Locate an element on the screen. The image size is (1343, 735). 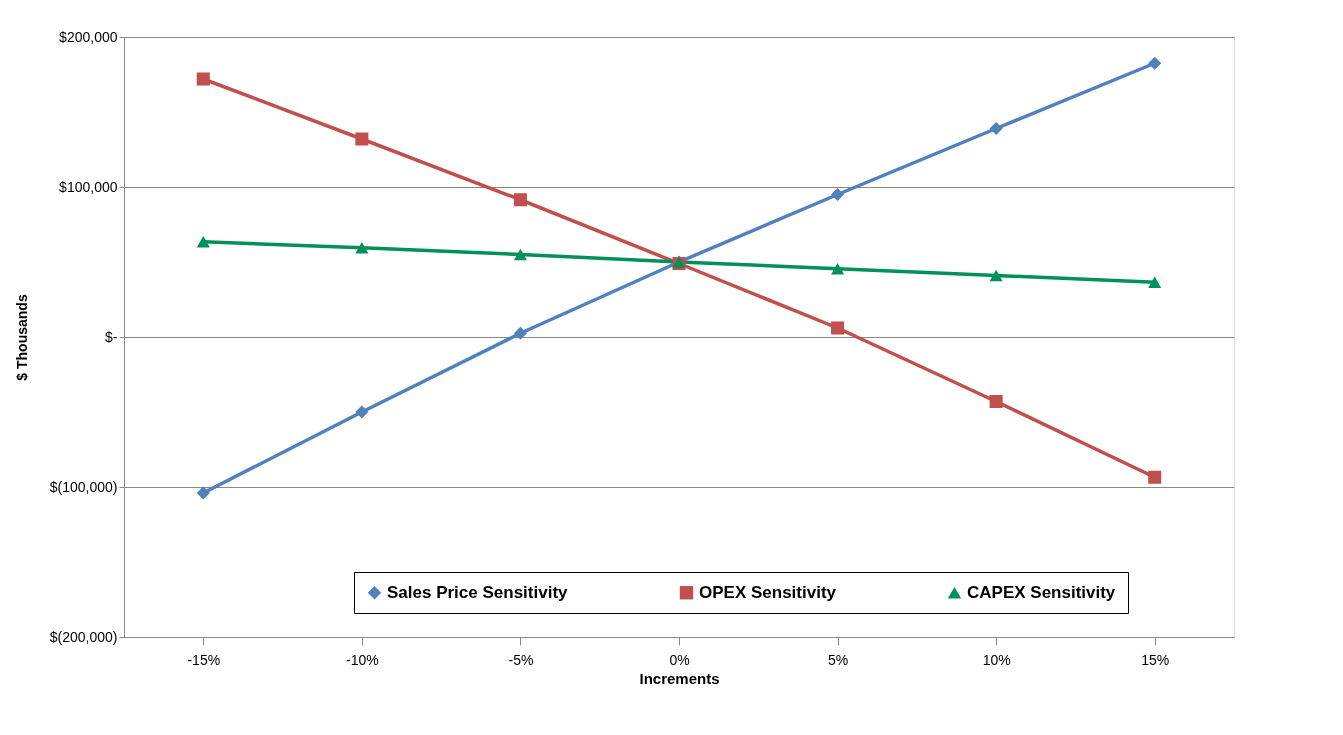
y-tick-label: $100,000 is located at coordinates (88, 186).